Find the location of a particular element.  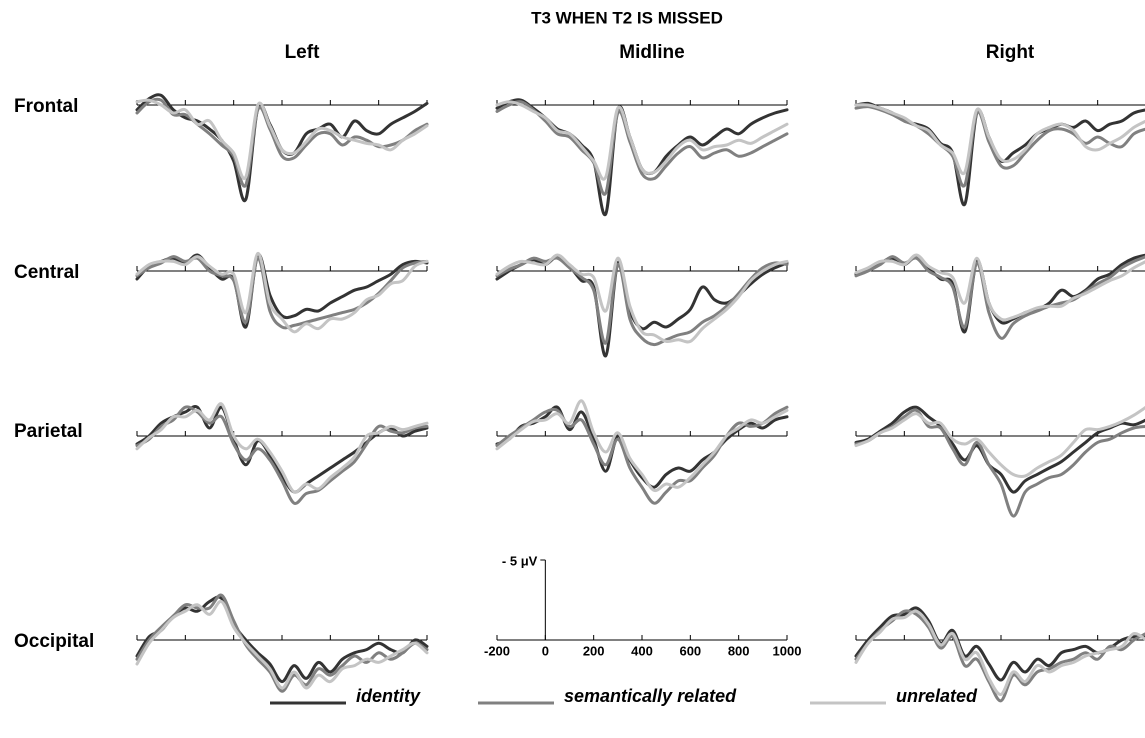

row-label: Occipital is located at coordinates (54, 641).